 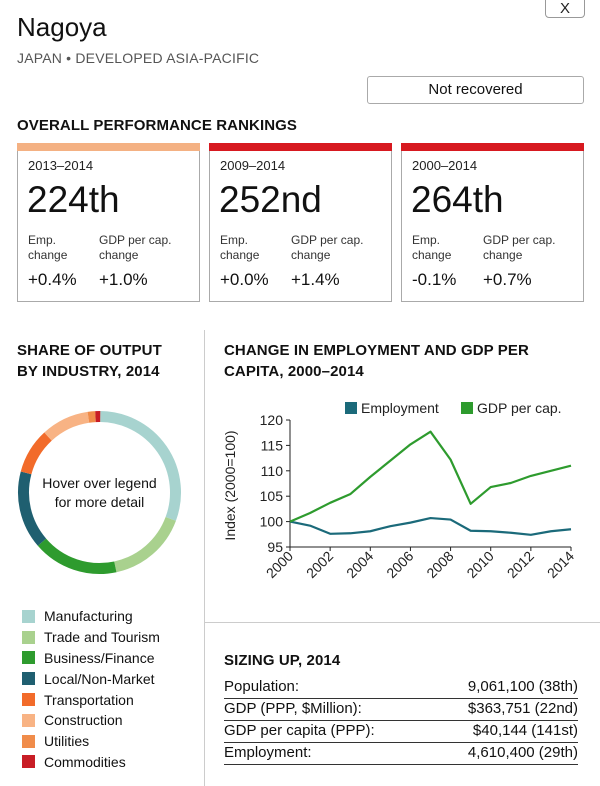 What do you see at coordinates (272, 496) in the screenshot?
I see `y-tick-label: 105` at bounding box center [272, 496].